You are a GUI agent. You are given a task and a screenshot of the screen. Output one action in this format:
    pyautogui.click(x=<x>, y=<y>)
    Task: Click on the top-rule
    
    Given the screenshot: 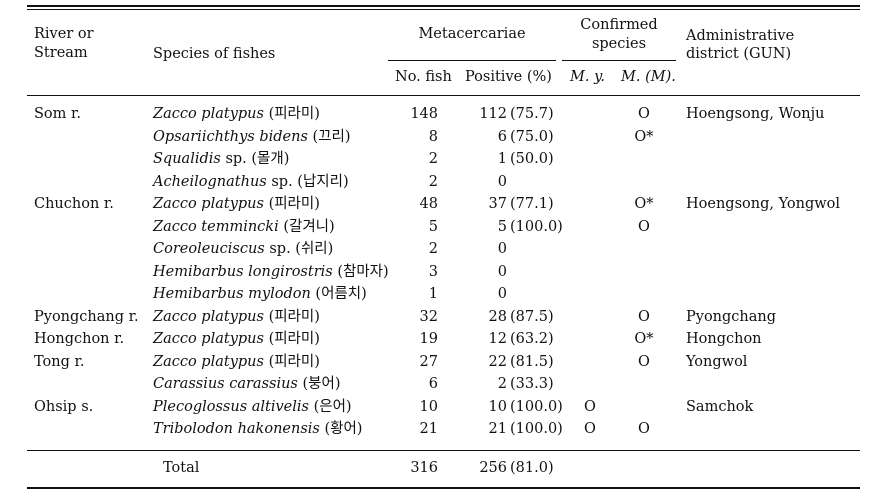 What is the action you would take?
    pyautogui.click(x=443, y=6)
    